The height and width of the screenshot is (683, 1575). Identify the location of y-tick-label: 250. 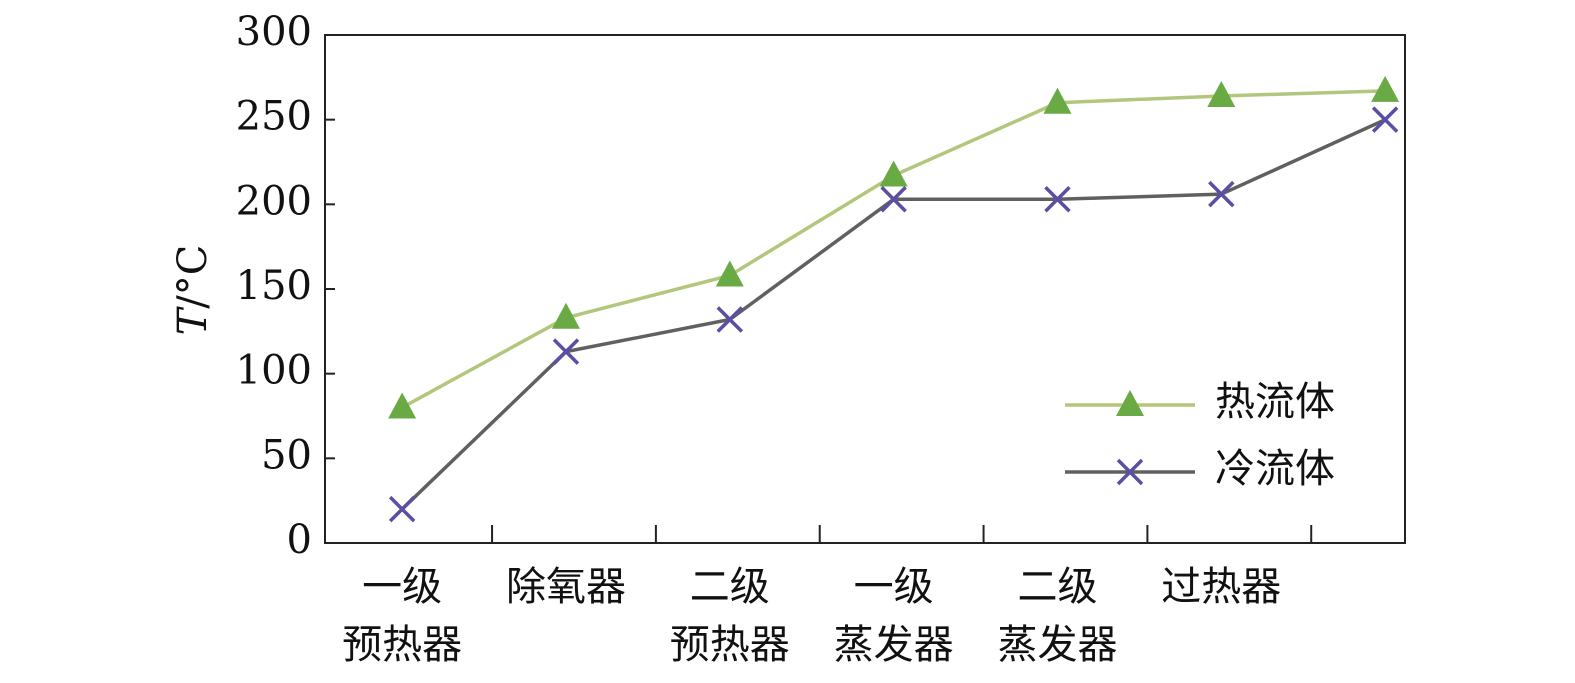
(274, 117).